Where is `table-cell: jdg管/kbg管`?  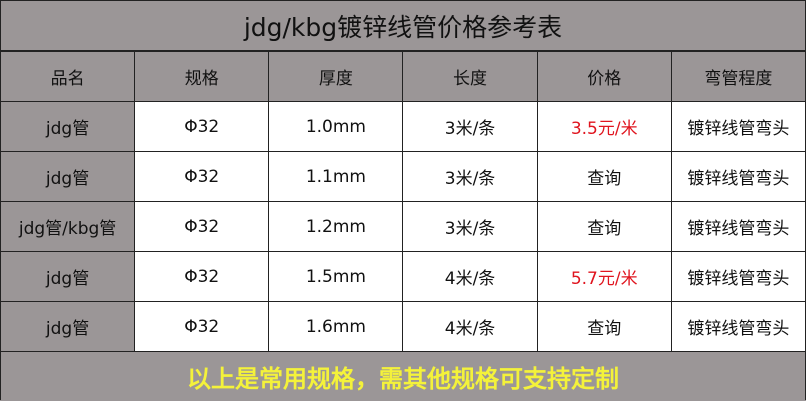
table-cell: jdg管/kbg管 is located at coordinates (68, 226).